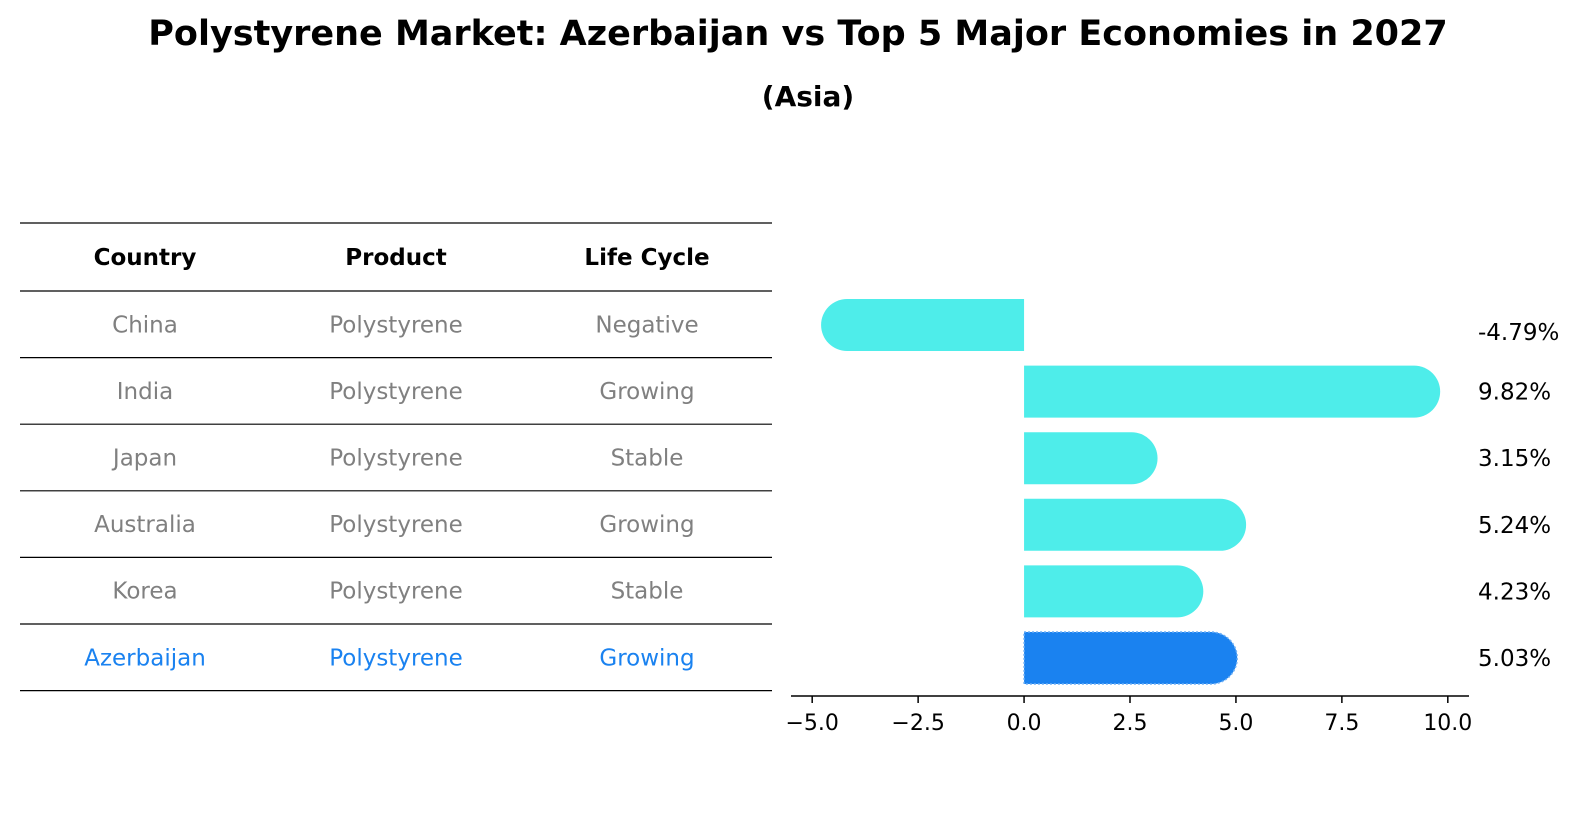 The width and height of the screenshot is (1596, 823). What do you see at coordinates (1514, 526) in the screenshot?
I see `value-label: 5.24%` at bounding box center [1514, 526].